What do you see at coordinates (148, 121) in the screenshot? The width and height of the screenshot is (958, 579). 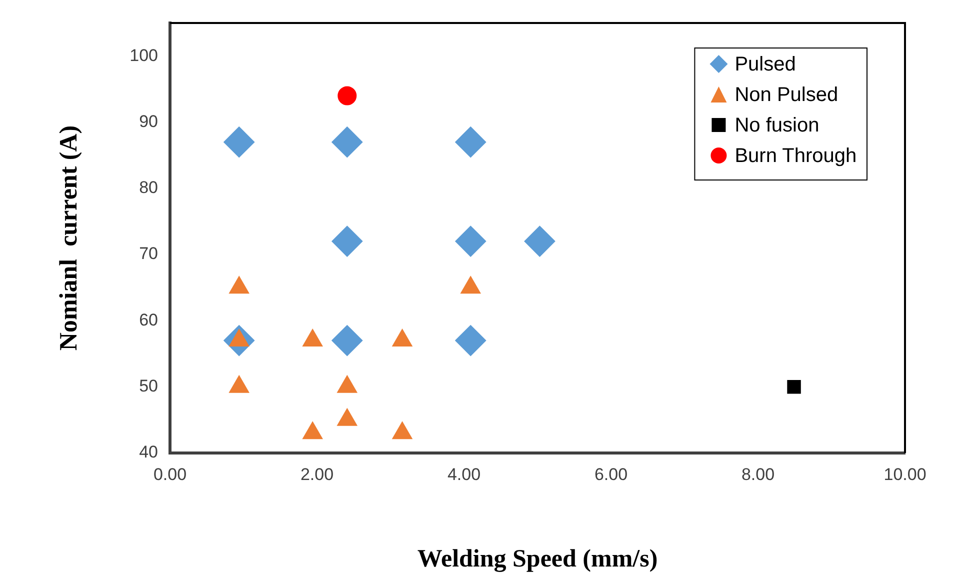 I see `y-tick-label: 90` at bounding box center [148, 121].